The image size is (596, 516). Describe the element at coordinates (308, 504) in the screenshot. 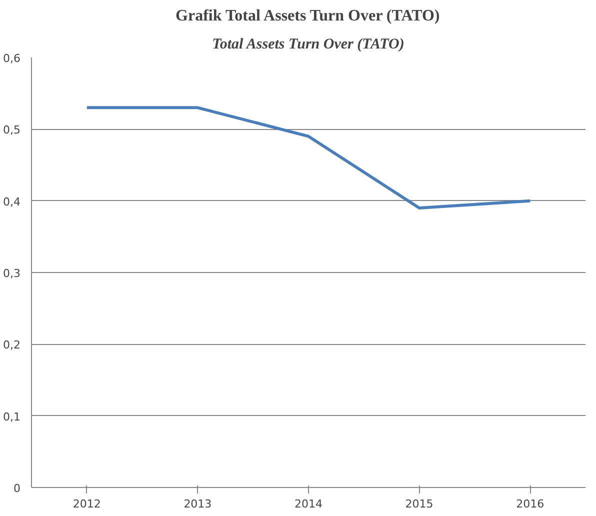

I see `x-tick-label: 2014` at that location.